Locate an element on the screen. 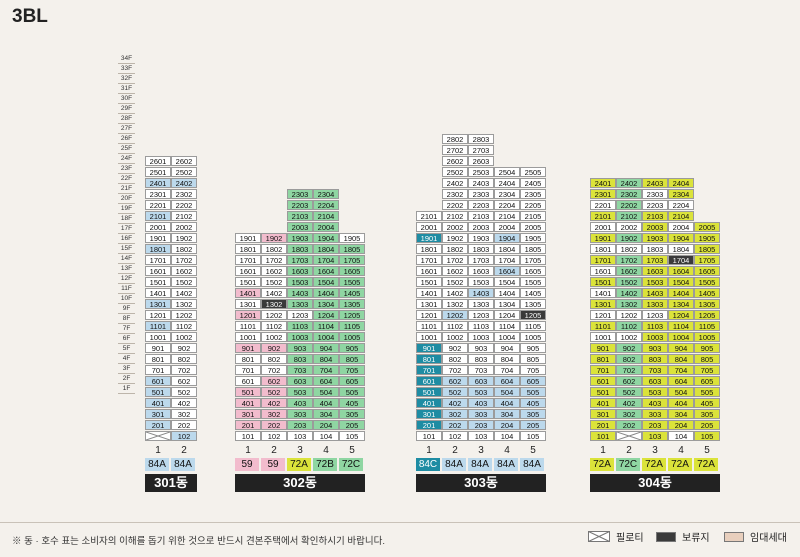  unit-cell: 502 is located at coordinates (629, 392).